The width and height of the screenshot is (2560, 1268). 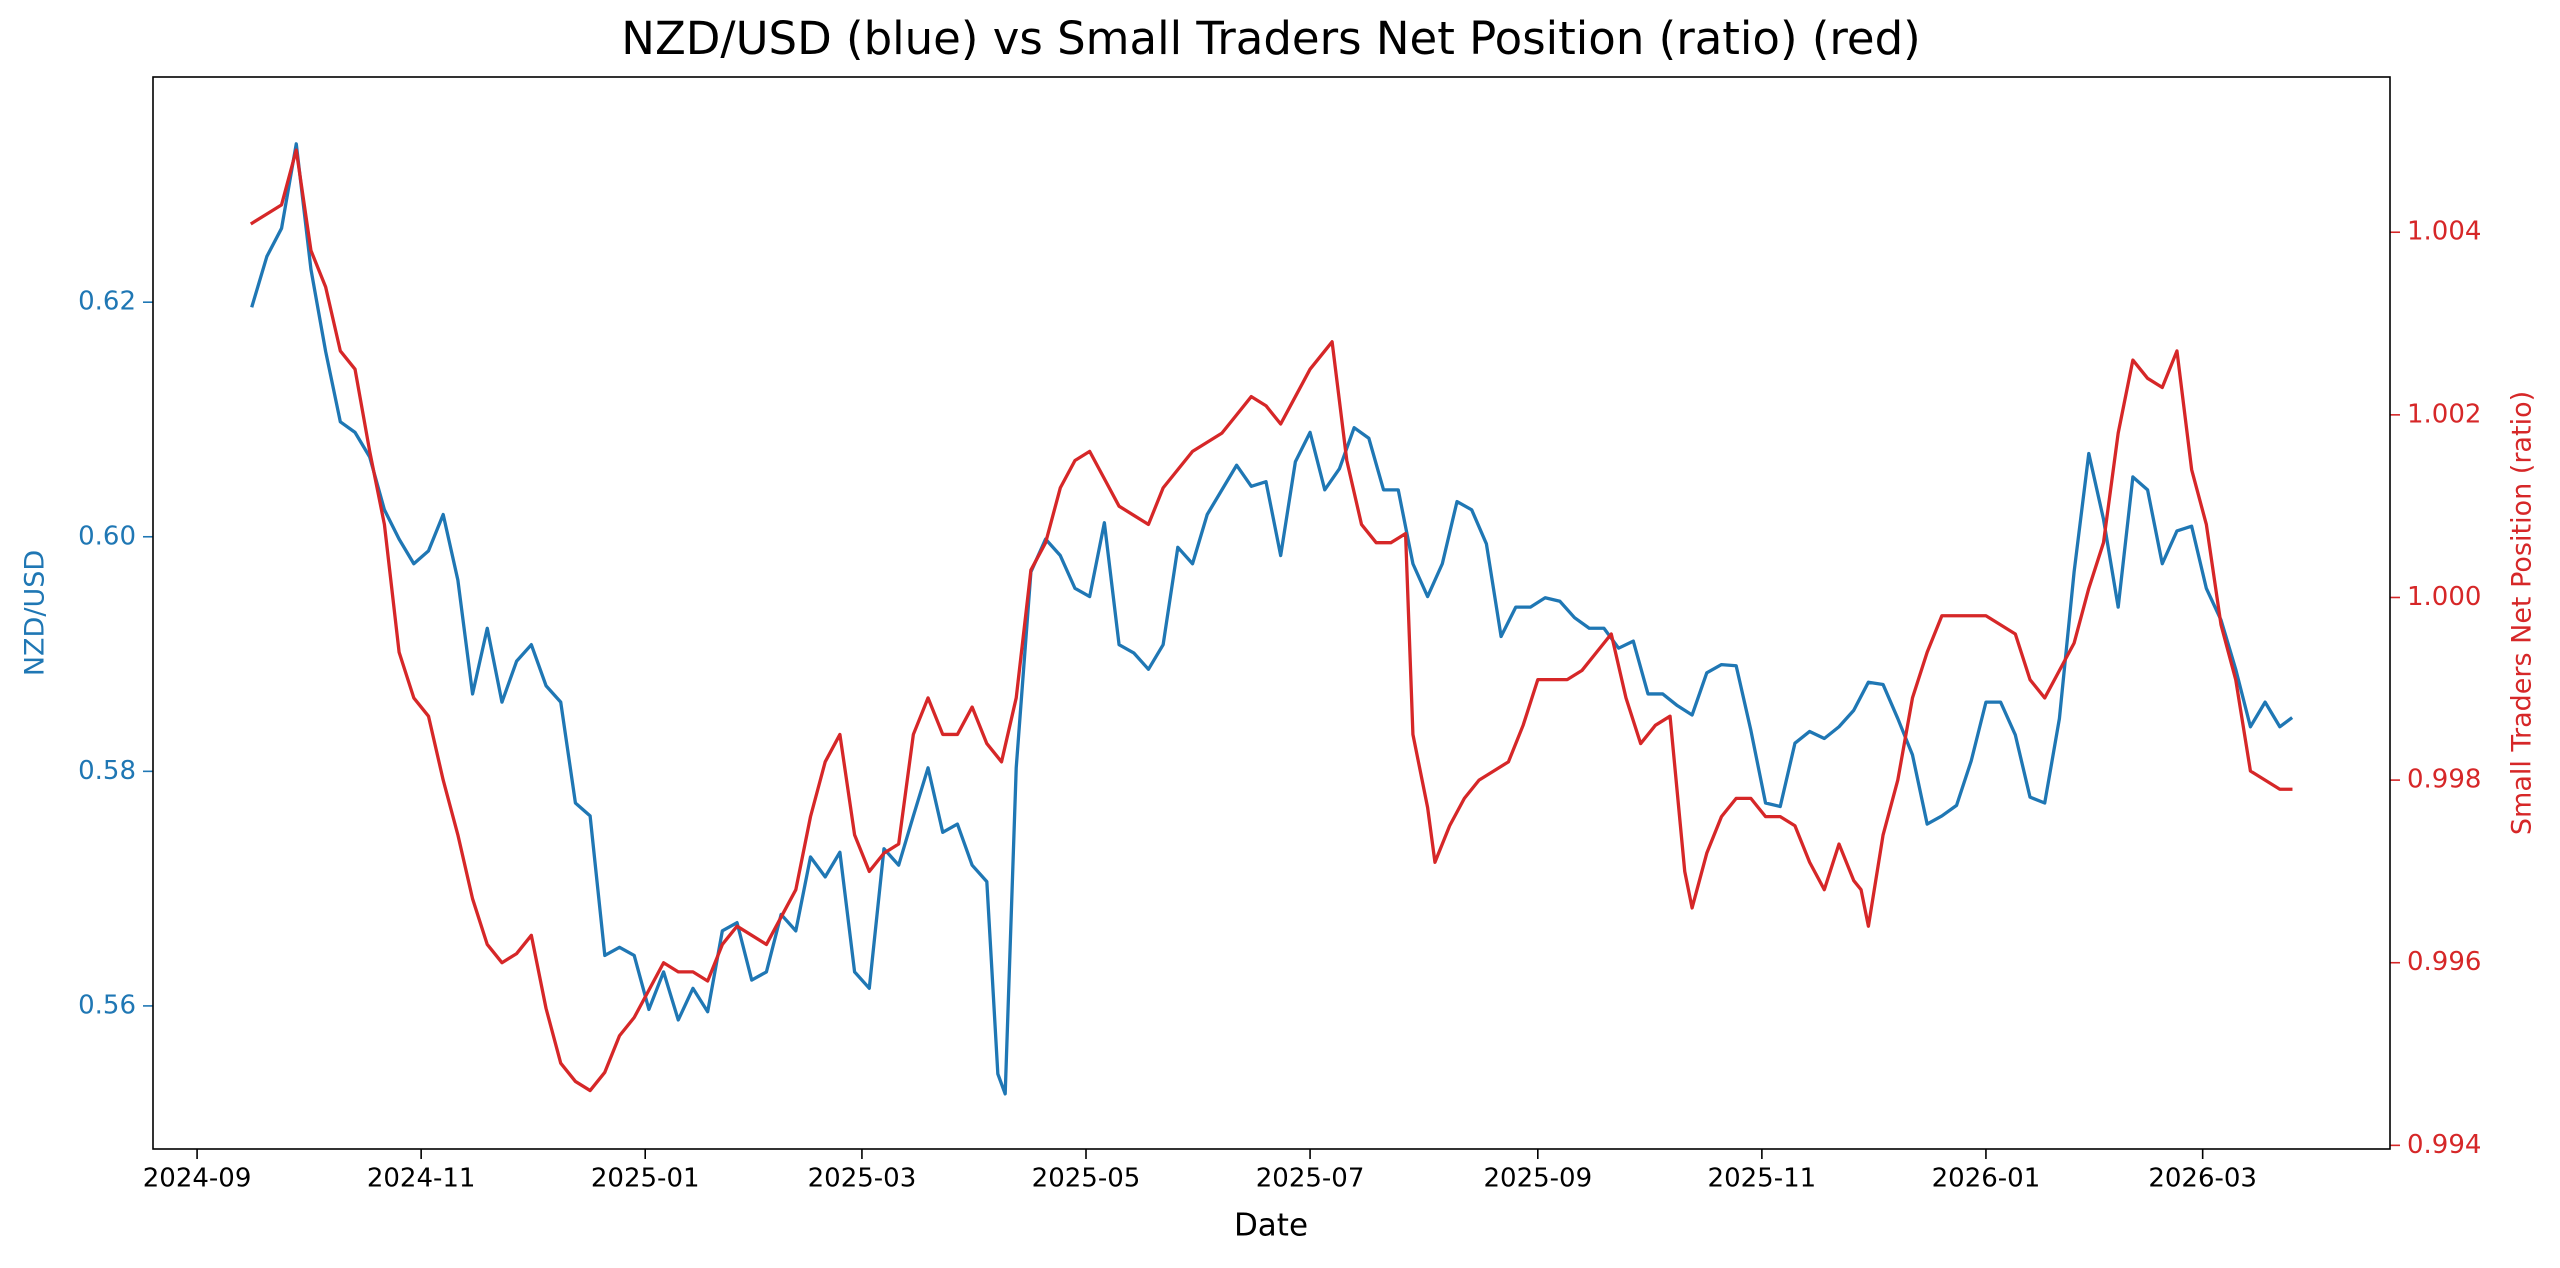 What do you see at coordinates (1271, 1226) in the screenshot?
I see `x-axis-label: Date` at bounding box center [1271, 1226].